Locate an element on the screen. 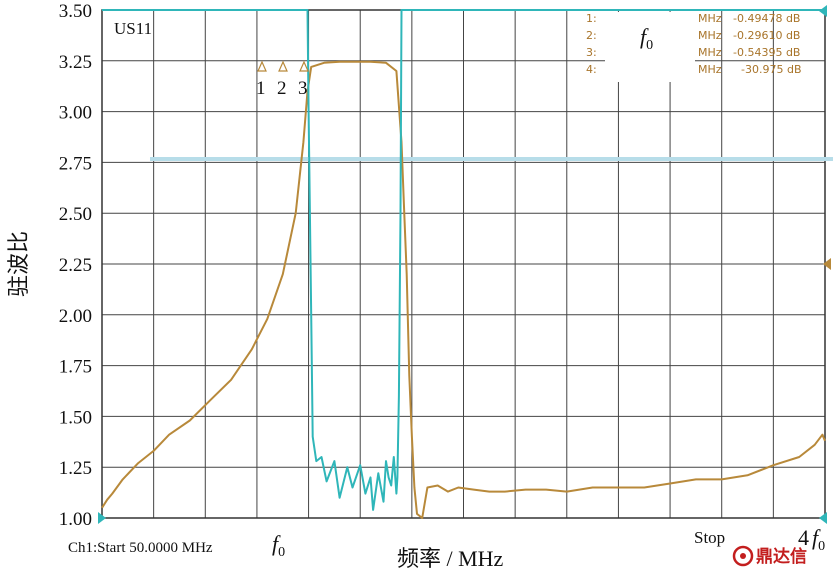  y-tick-label: 1.75 is located at coordinates (75, 367).